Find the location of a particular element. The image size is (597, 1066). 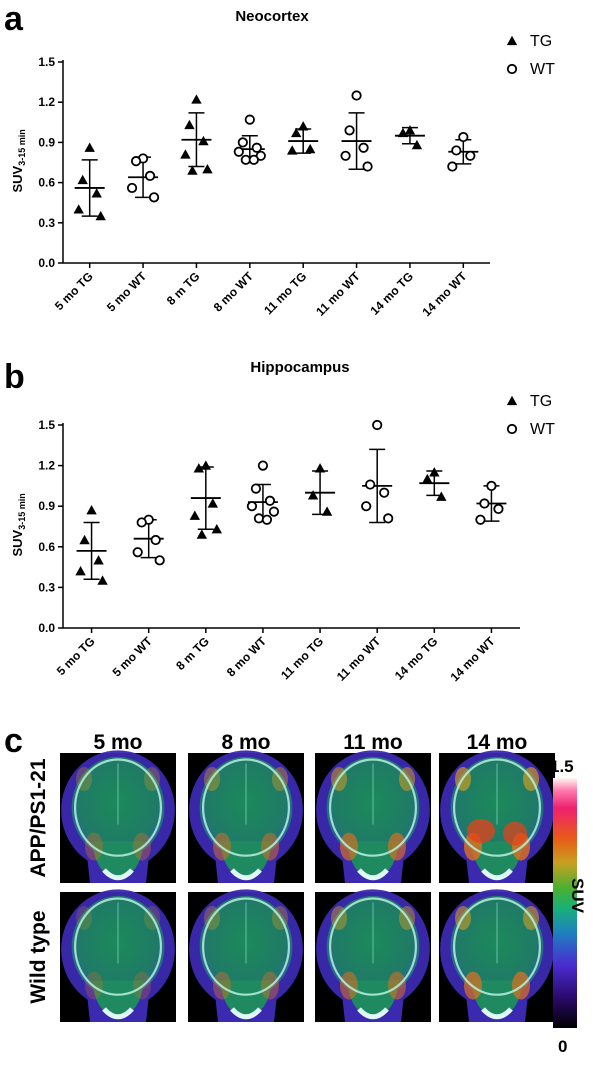

colorbar: 1.5 0 SUV is located at coordinates (568, 906).